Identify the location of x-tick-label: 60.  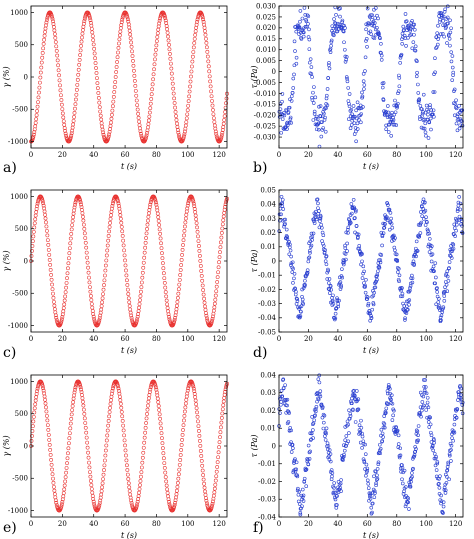
(125, 339).